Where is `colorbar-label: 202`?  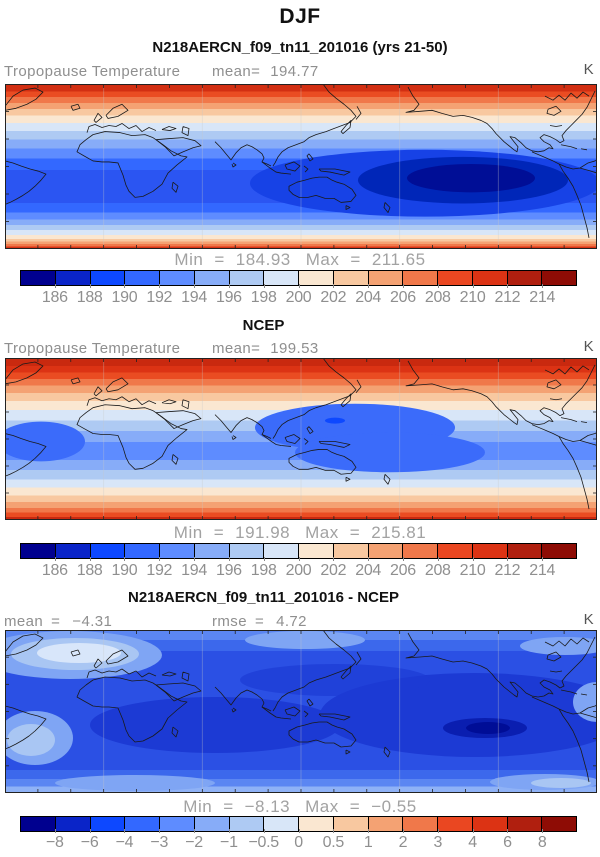 colorbar-label: 202 is located at coordinates (333, 570).